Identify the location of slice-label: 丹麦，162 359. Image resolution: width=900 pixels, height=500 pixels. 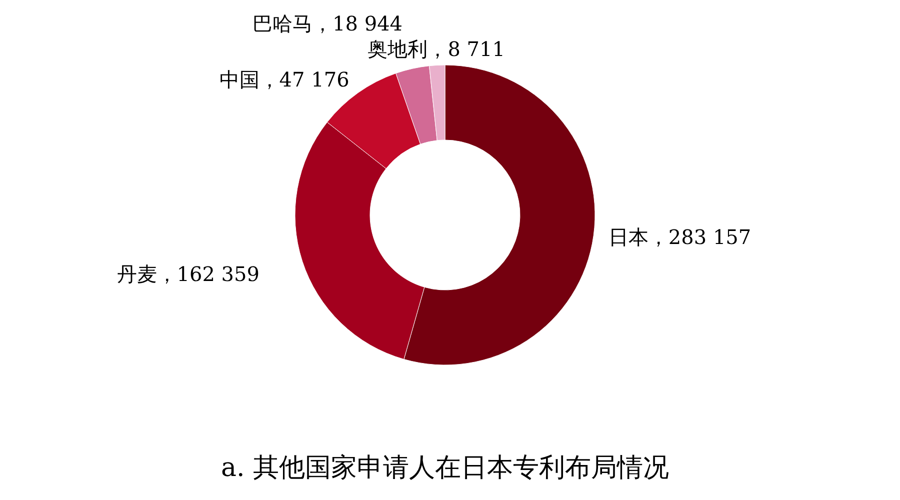
(188, 274).